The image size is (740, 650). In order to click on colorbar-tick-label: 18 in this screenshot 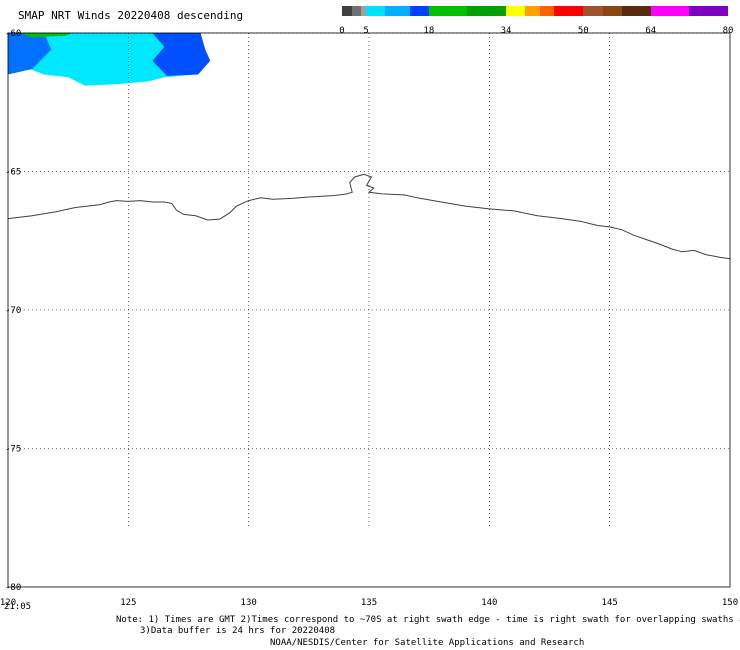, I will do `click(429, 31)`.